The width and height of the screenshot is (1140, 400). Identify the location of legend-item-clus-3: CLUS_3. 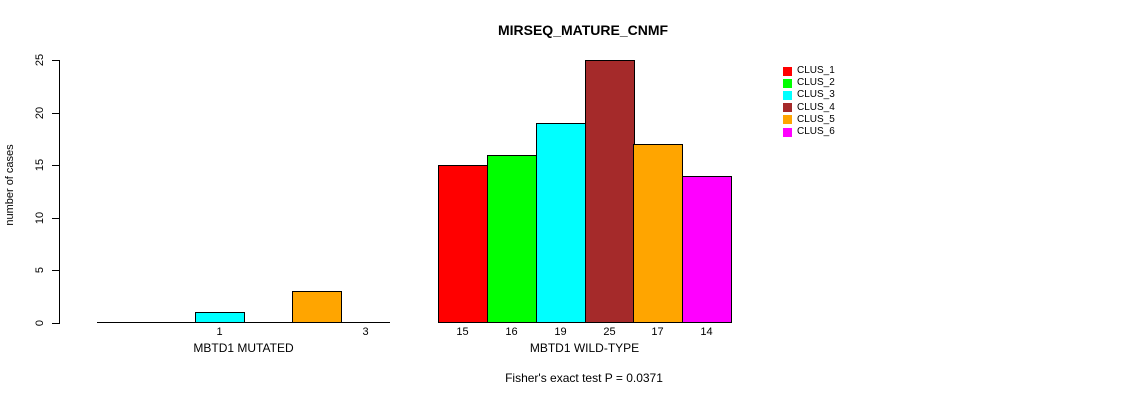
(809, 95).